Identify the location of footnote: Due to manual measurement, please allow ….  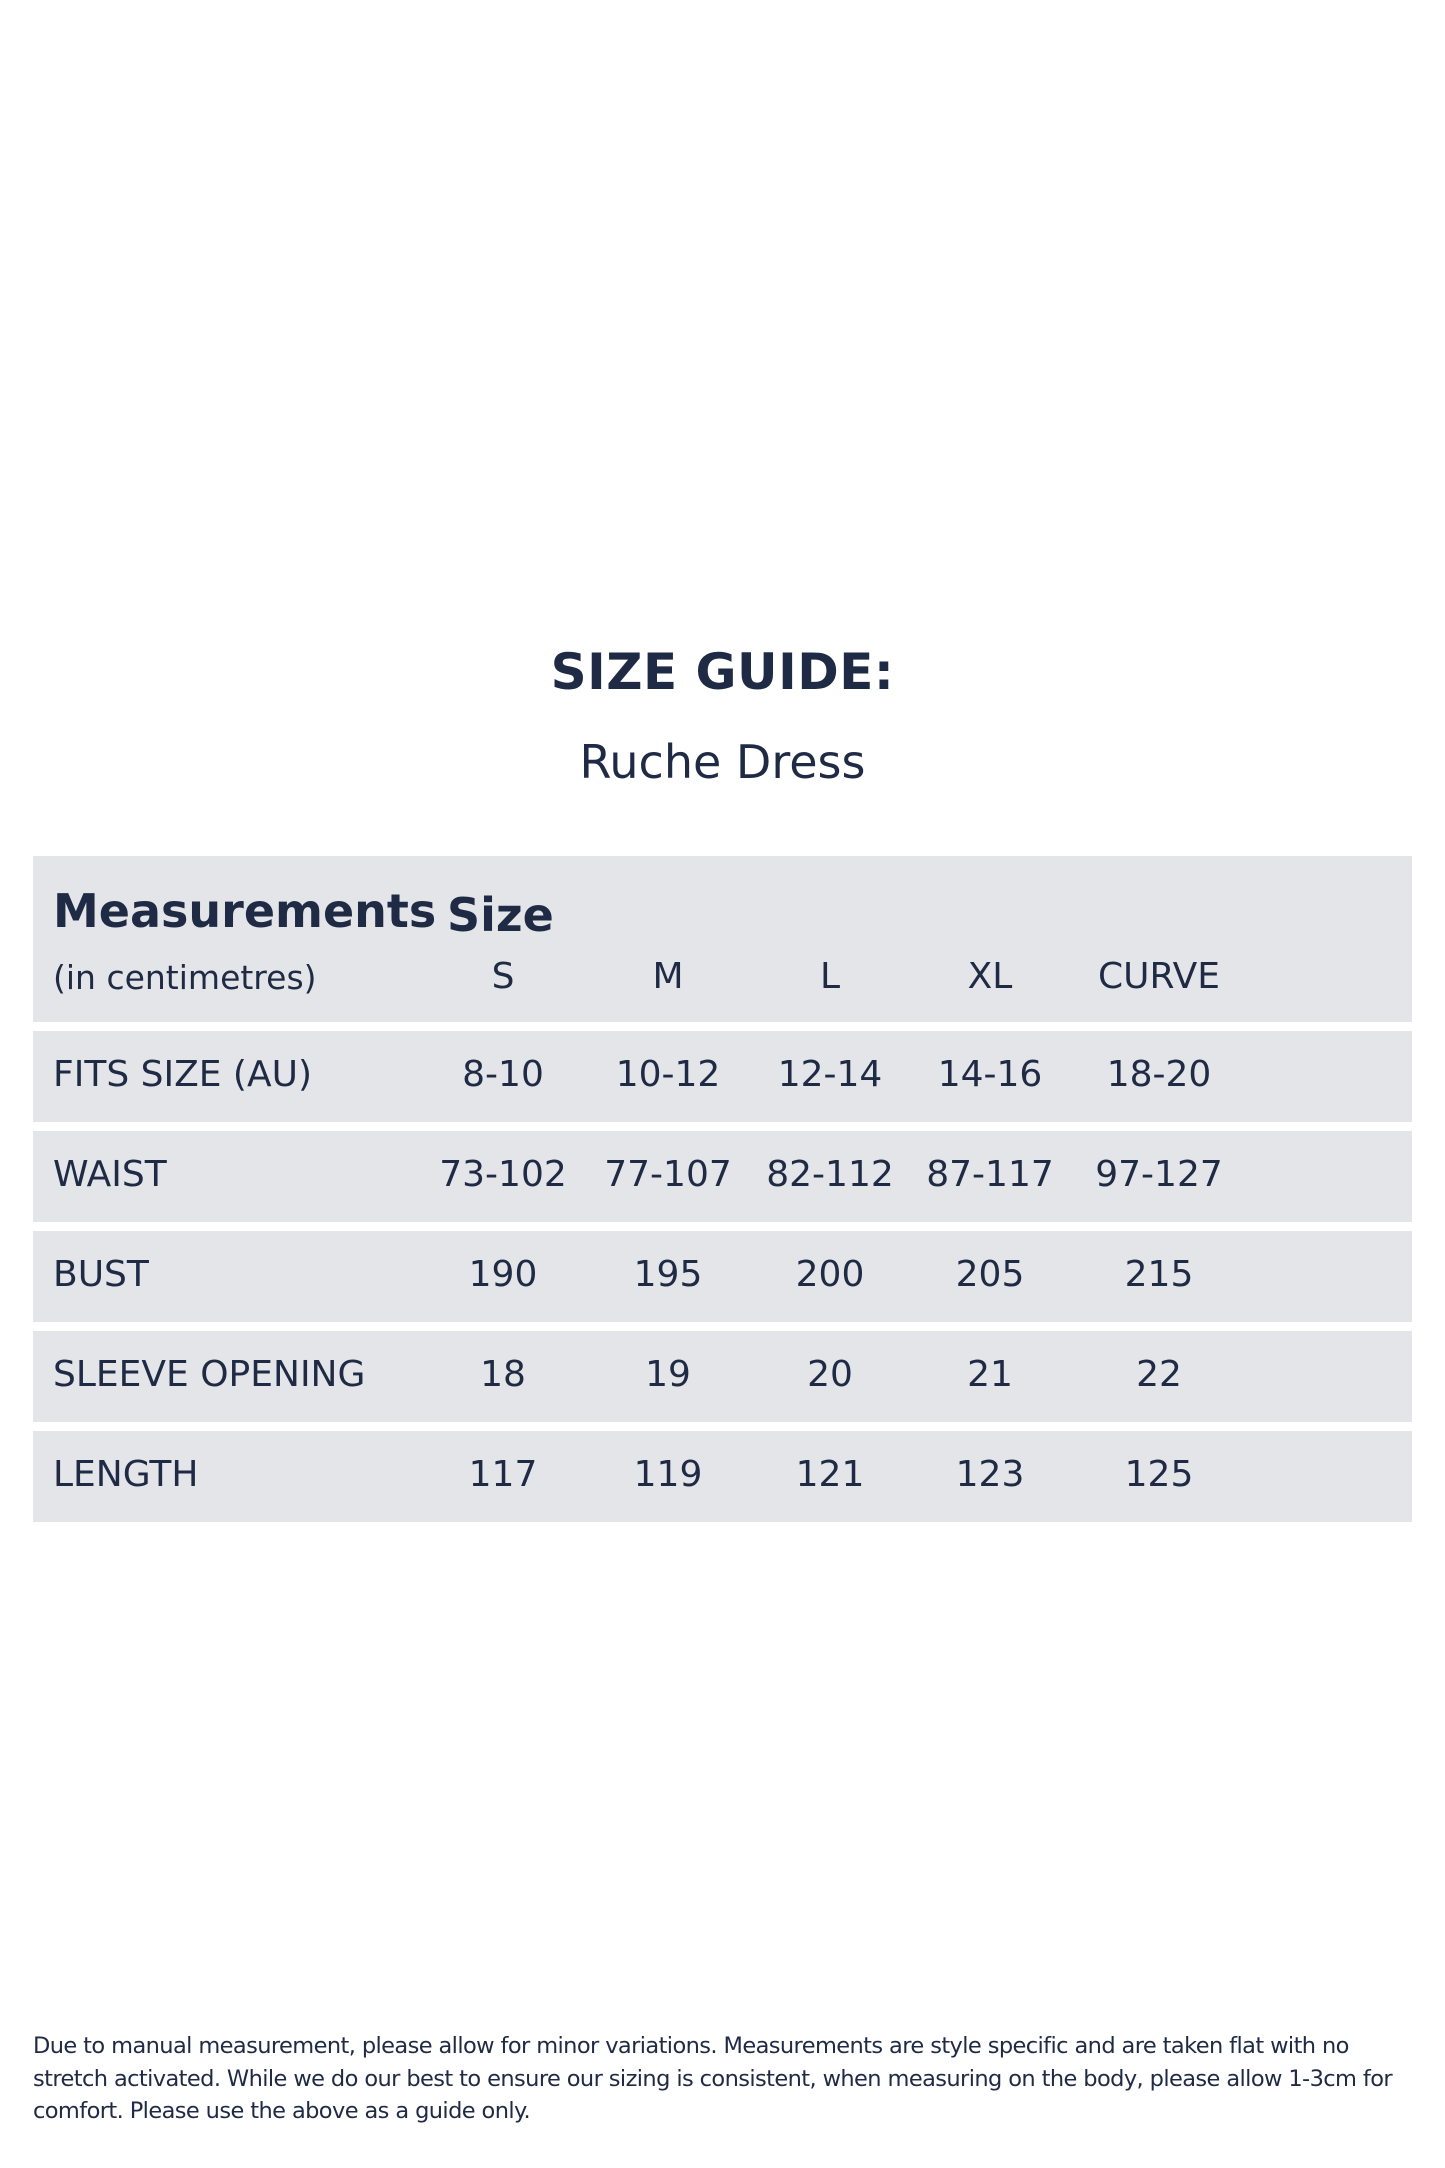
(713, 2078).